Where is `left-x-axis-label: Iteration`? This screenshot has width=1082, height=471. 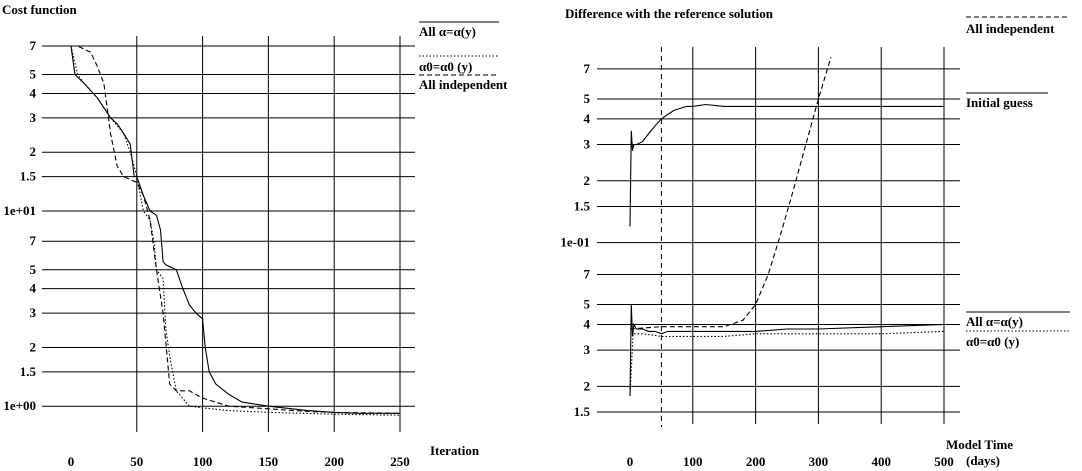
left-x-axis-label: Iteration is located at coordinates (455, 450).